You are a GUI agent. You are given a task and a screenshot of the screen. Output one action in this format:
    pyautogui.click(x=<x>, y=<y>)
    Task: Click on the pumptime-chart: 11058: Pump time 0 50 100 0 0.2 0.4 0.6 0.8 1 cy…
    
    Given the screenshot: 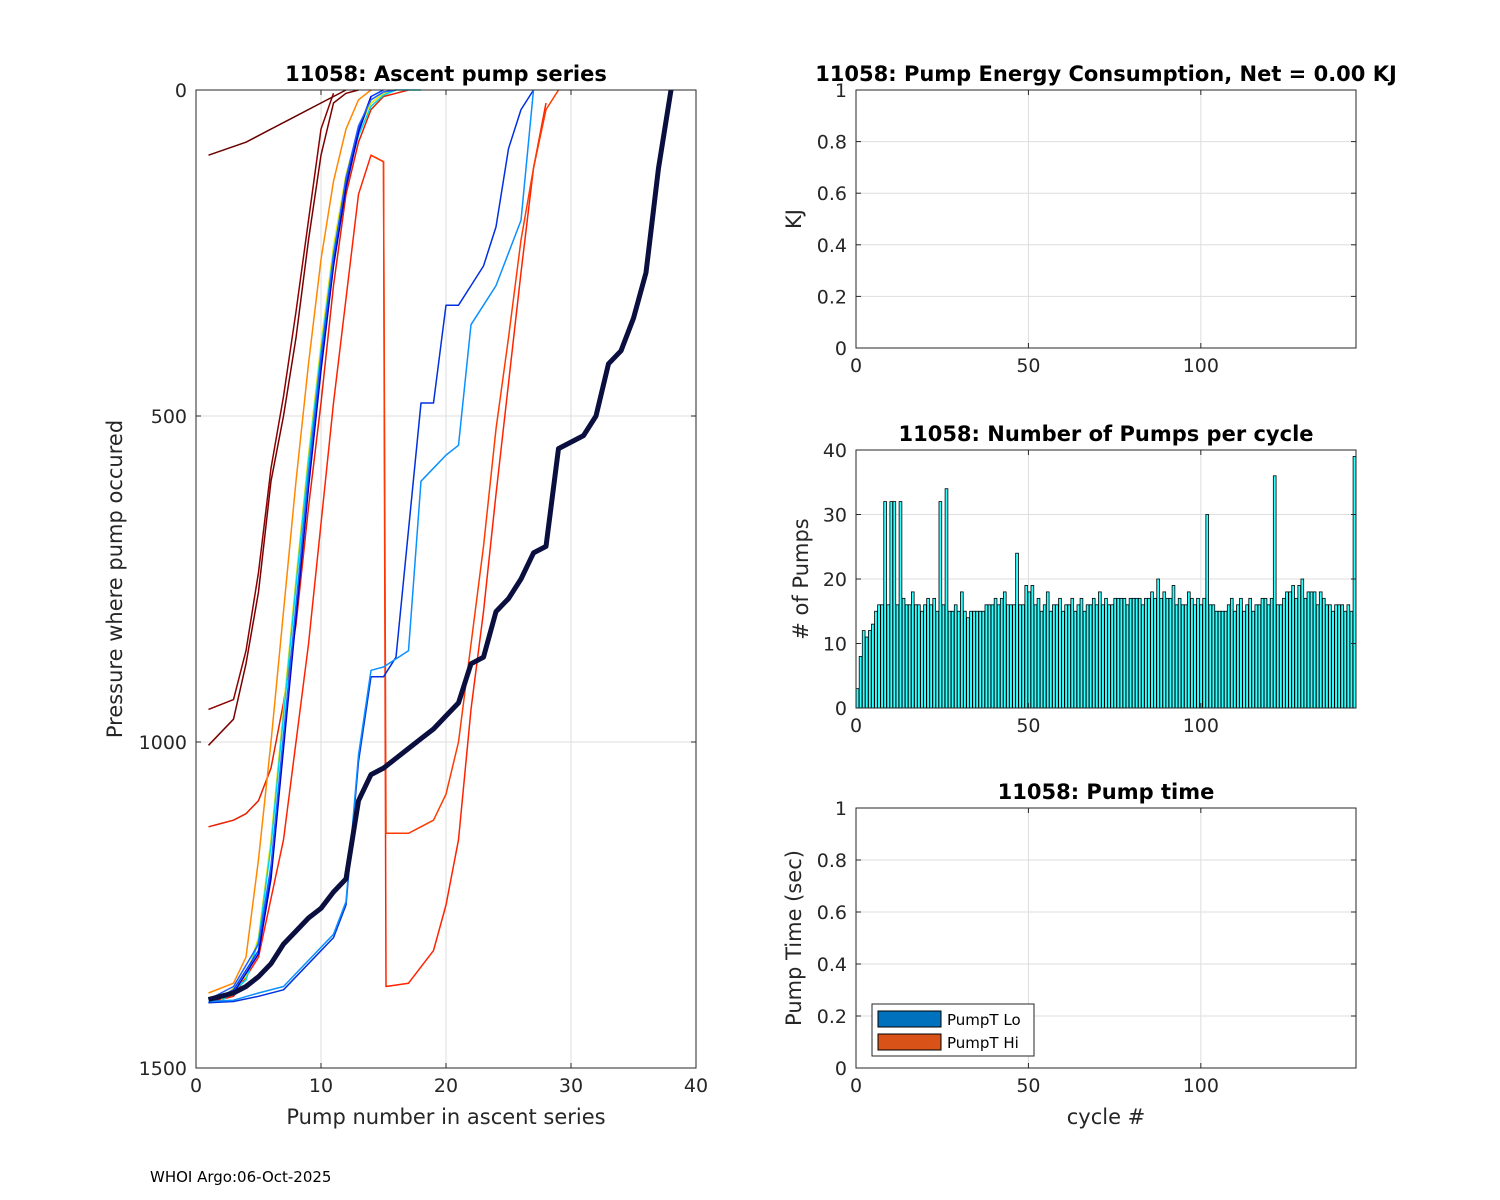 What is the action you would take?
    pyautogui.click(x=1069, y=954)
    